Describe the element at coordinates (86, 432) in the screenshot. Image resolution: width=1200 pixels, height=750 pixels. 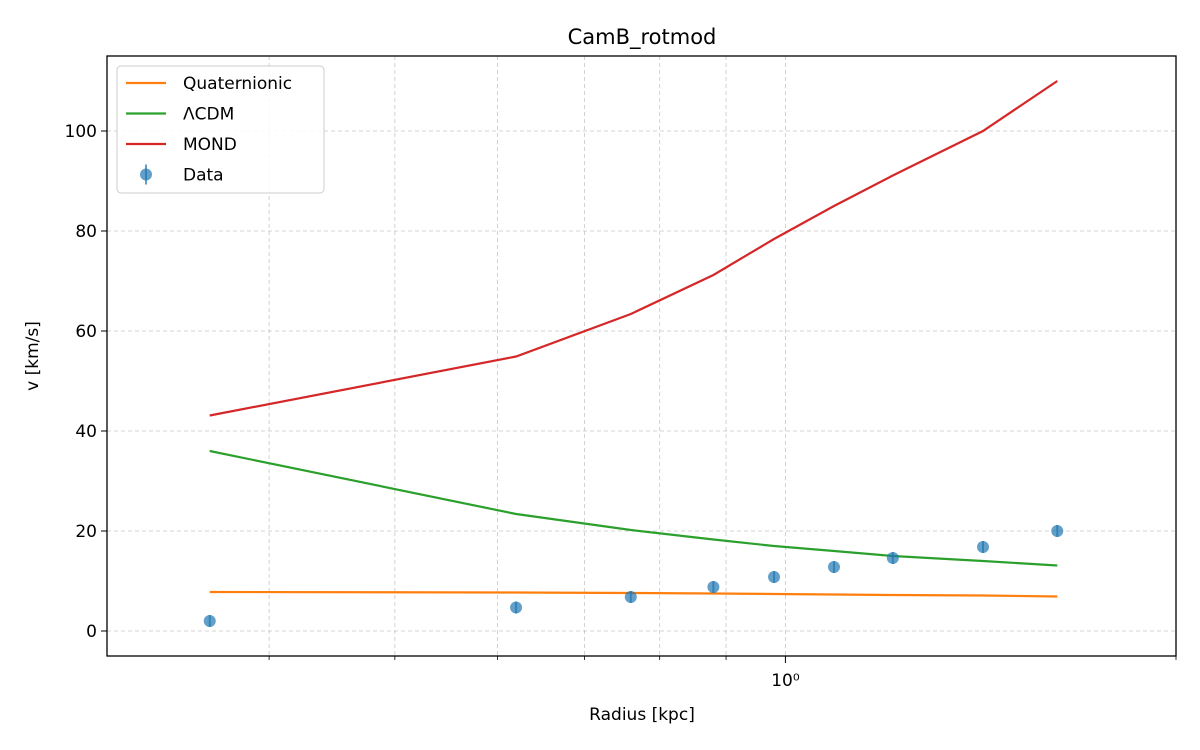
I see `y-tick-label: 40` at that location.